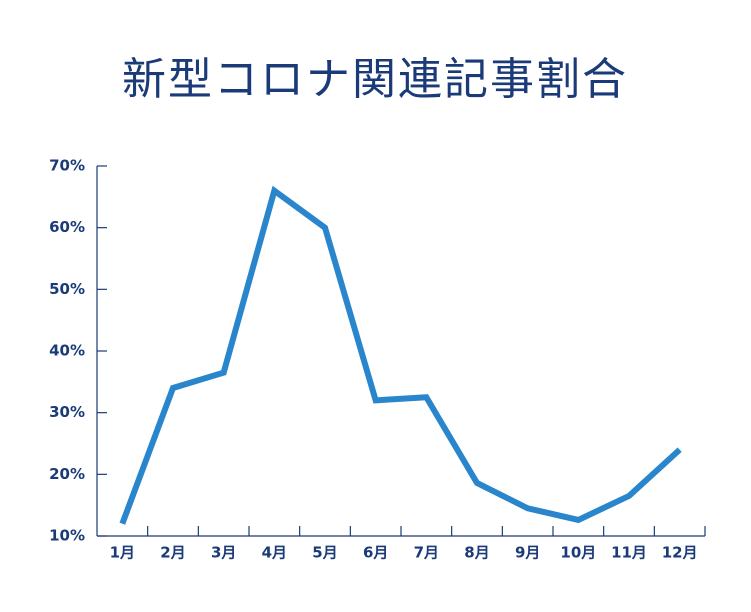  What do you see at coordinates (274, 553) in the screenshot?
I see `x-tick-label: 4月` at bounding box center [274, 553].